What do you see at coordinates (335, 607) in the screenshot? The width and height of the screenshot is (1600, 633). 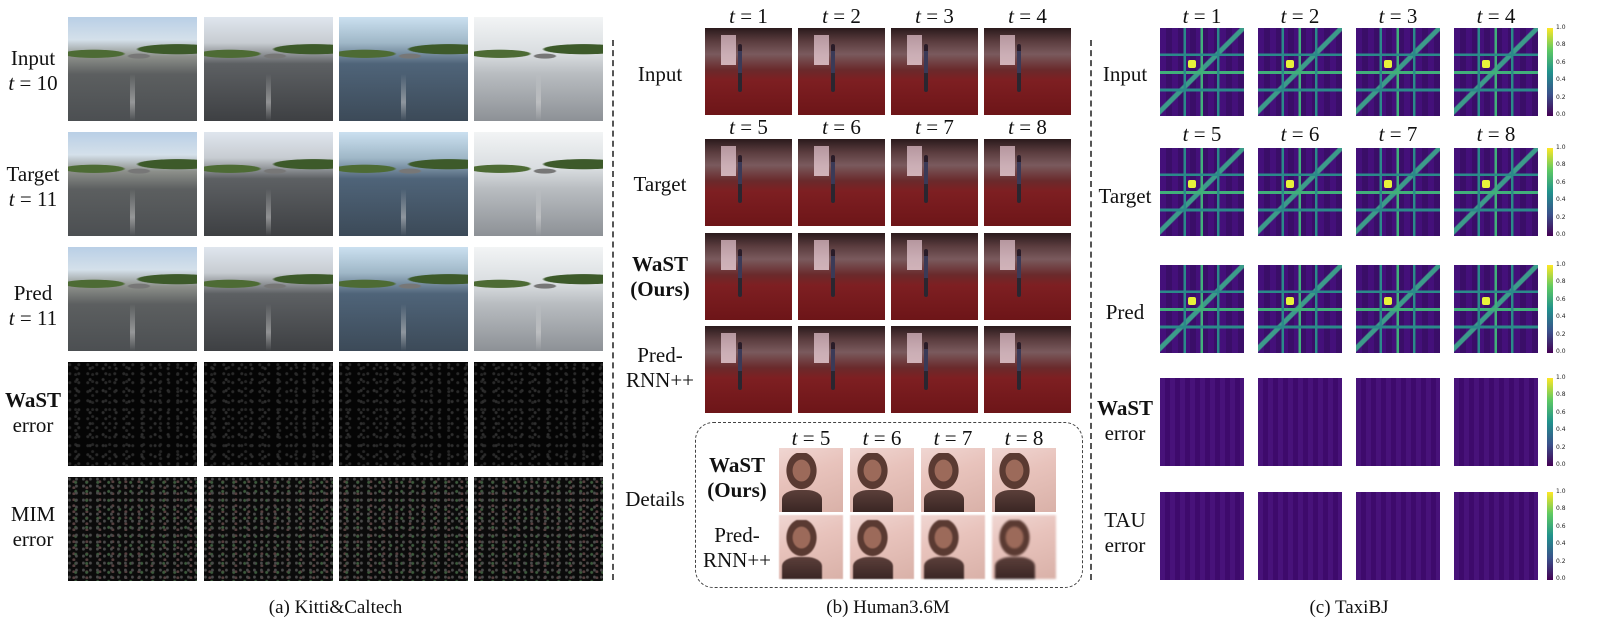 I see `caption-a: (a) Kitti&Caltech` at bounding box center [335, 607].